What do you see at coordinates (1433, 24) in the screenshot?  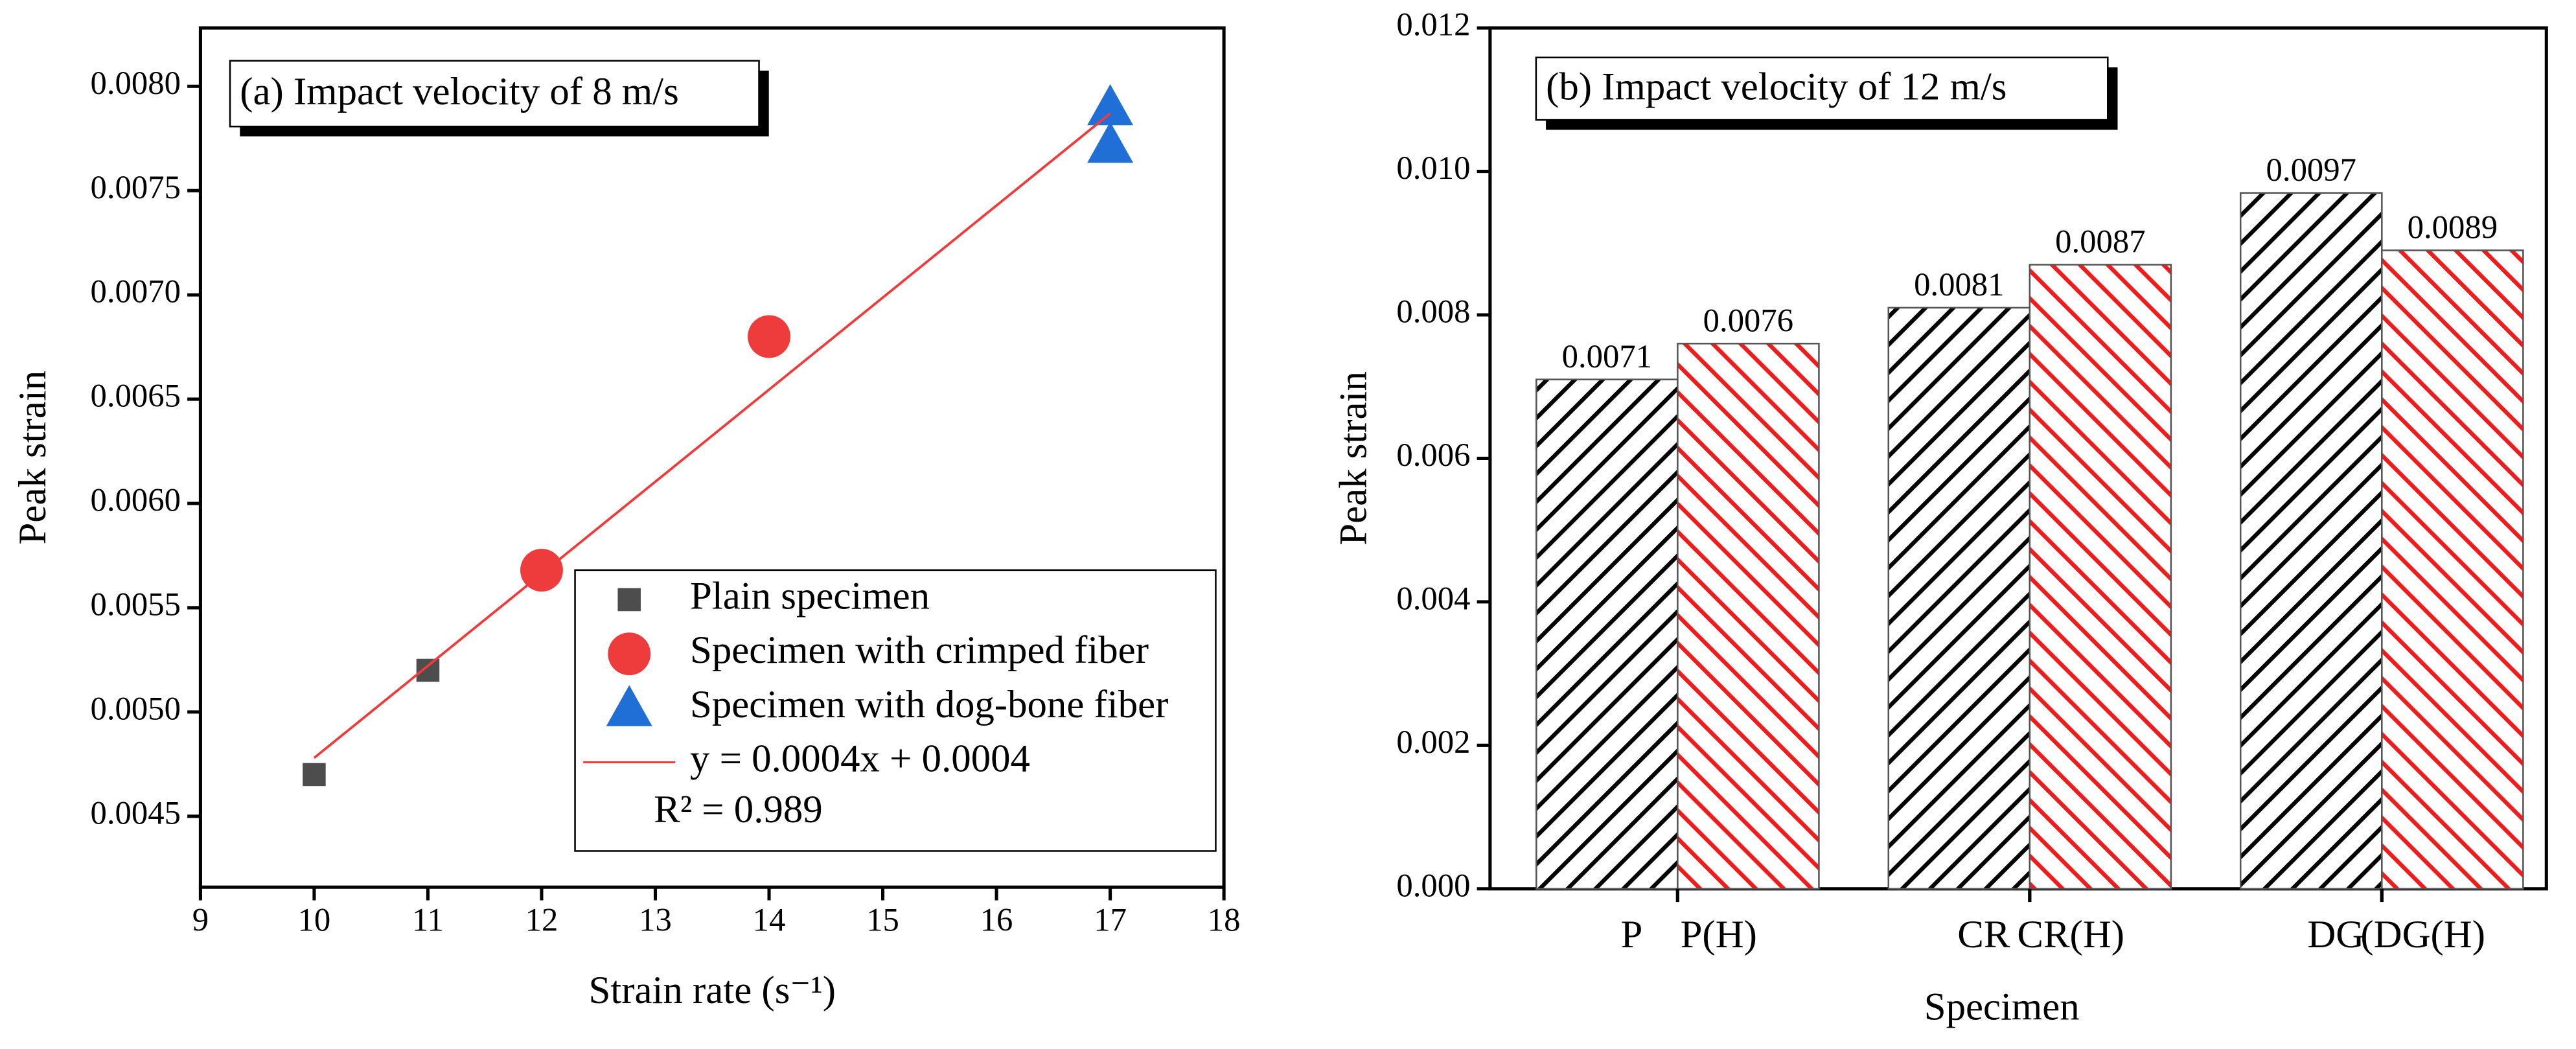 I see `y-tick-label: 0.012` at bounding box center [1433, 24].